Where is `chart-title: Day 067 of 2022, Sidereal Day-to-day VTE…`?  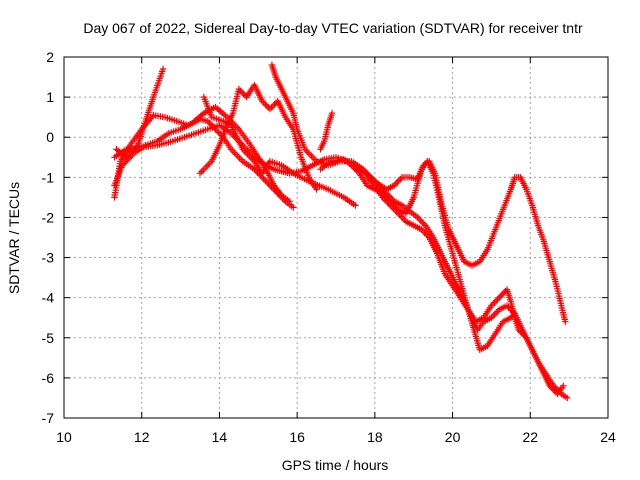
chart-title: Day 067 of 2022, Sidereal Day-to-day VTE… is located at coordinates (333, 28).